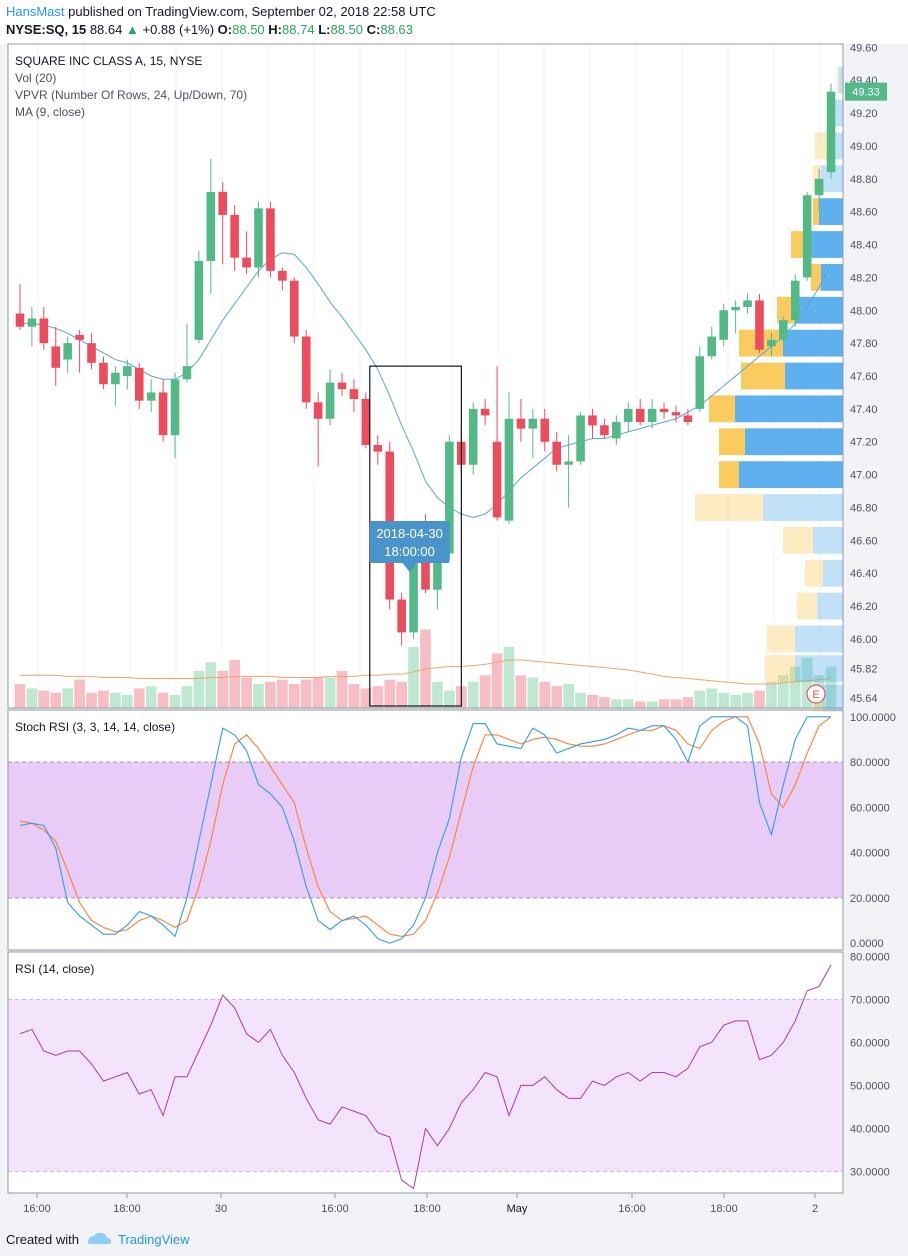 The height and width of the screenshot is (1256, 908). I want to click on last-price-badge, so click(866, 91).